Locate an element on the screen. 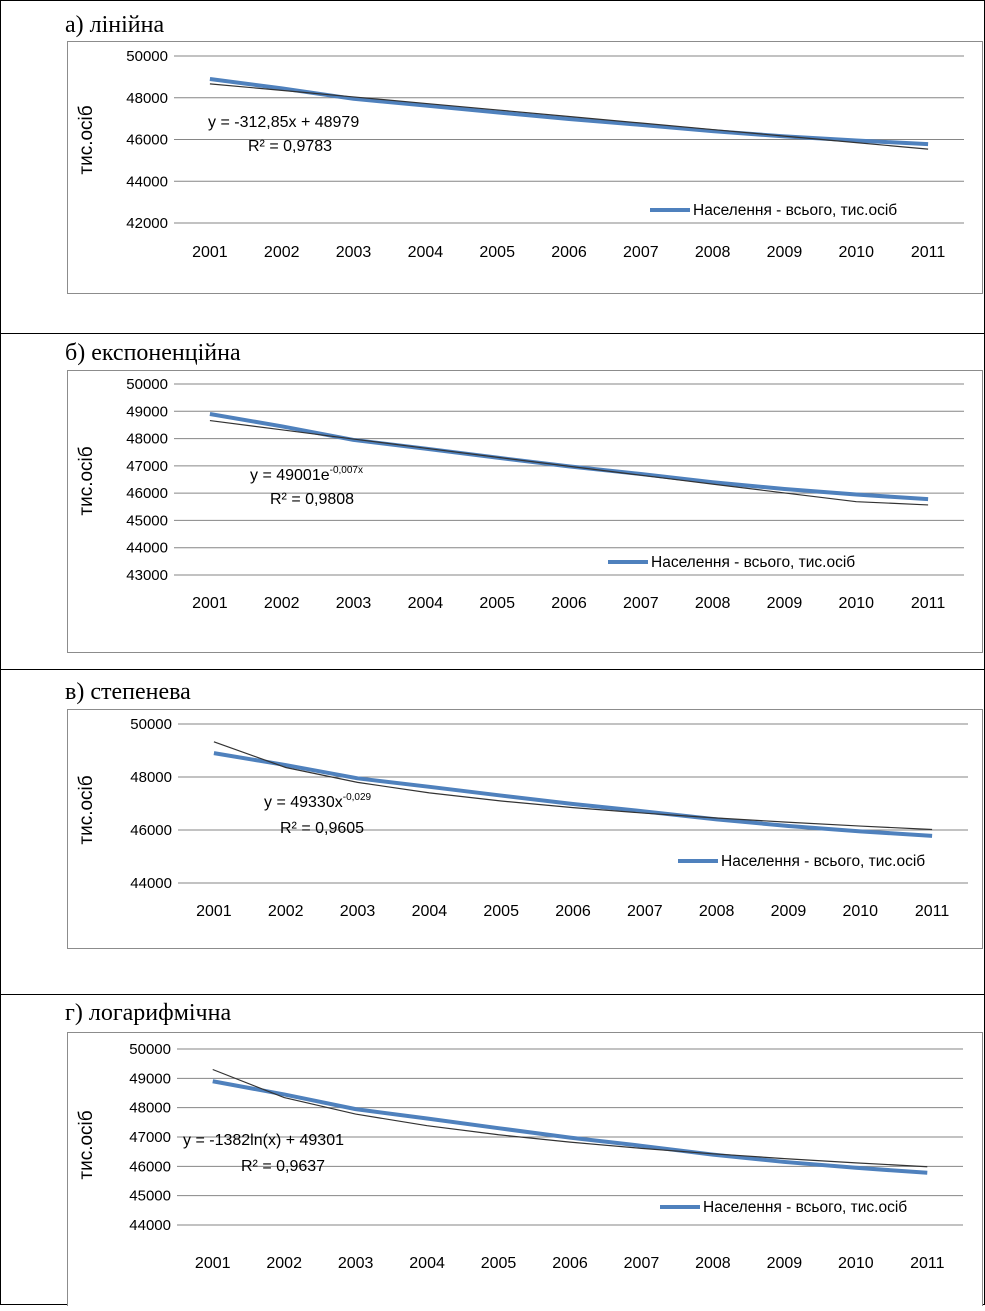 This screenshot has width=985, height=1311. trendline-equation: y = 49001e-0,007x is located at coordinates (306, 474).